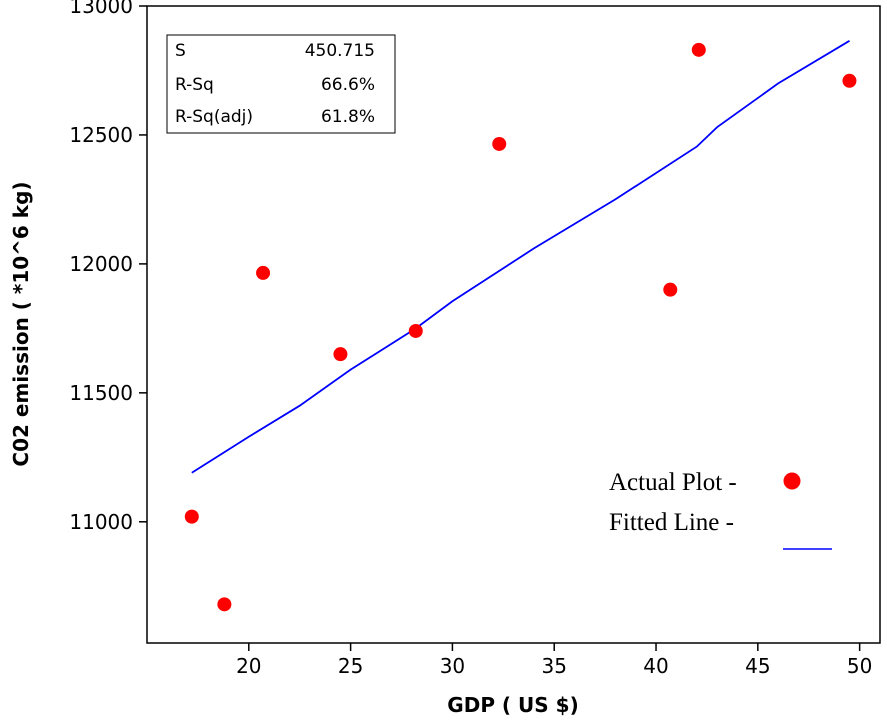 This screenshot has width=887, height=723. I want to click on stats-box: S 450.715 R-Sq 66.6% R-Sq(adj) 61.8%, so click(281, 84).